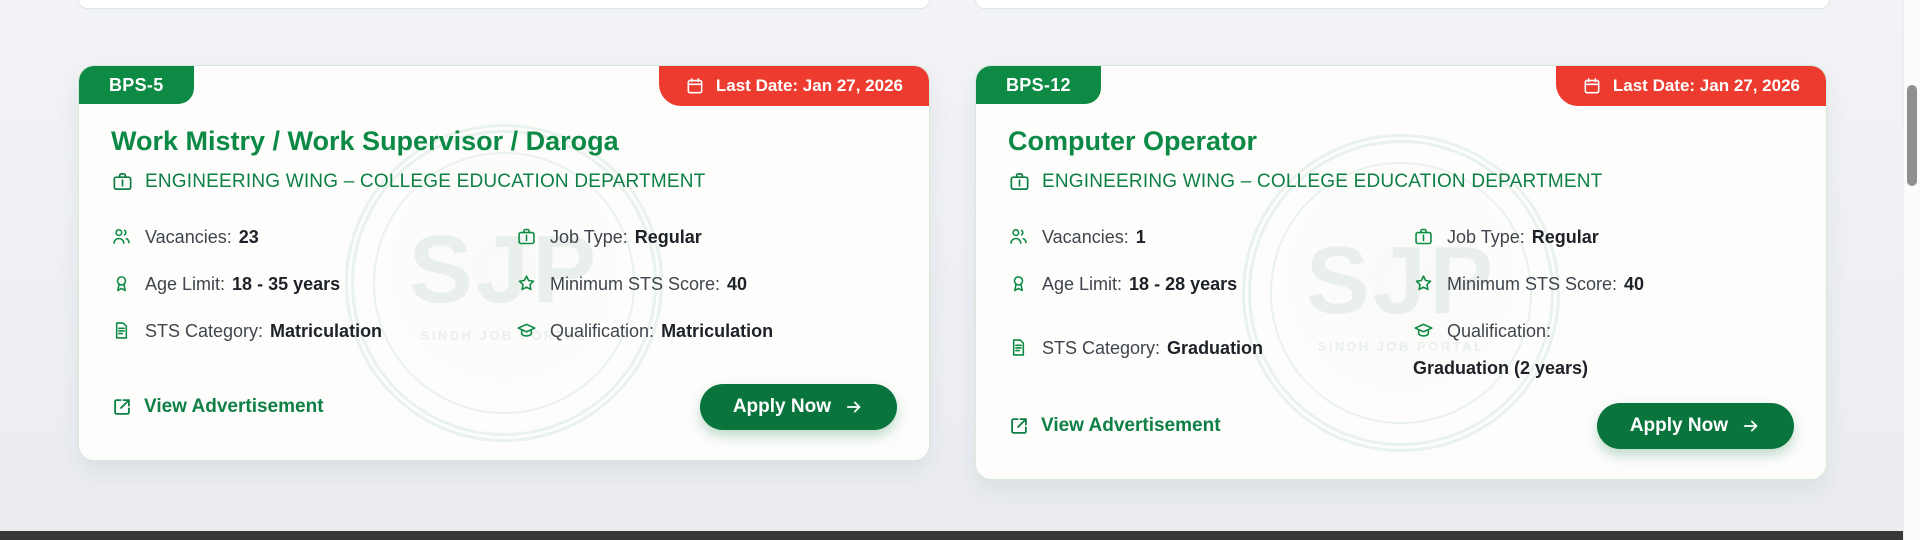  I want to click on detail-age-limit: Age Limit: 18 - 35 years, so click(313, 286).